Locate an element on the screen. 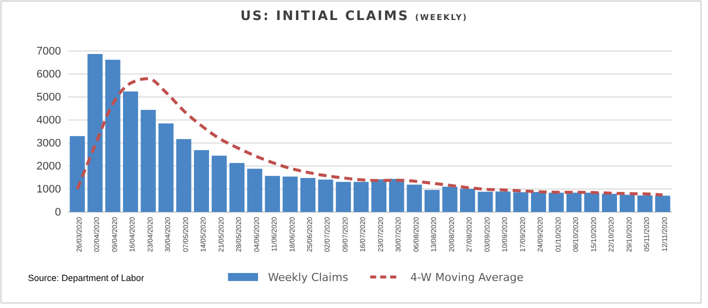 This screenshot has height=308, width=708. y-tick-label: 4000 is located at coordinates (48, 120).